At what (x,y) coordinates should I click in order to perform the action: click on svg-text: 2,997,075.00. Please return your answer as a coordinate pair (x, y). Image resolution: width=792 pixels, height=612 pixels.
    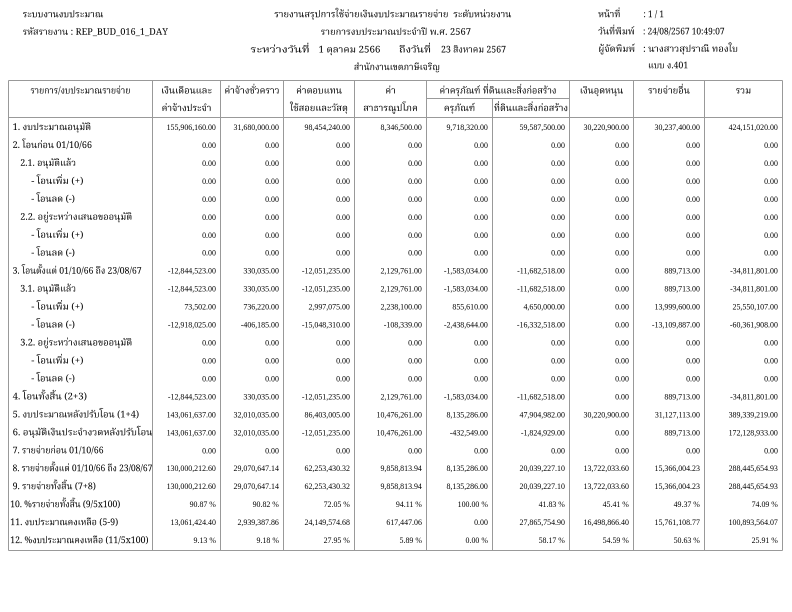
    Looking at the image, I should click on (328, 307).